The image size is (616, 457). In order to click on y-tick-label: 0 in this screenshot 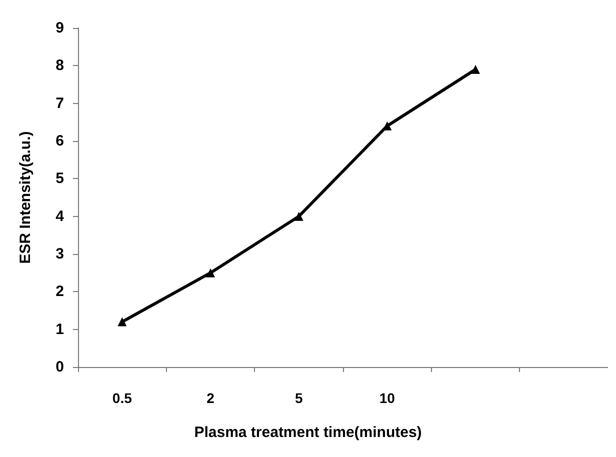, I will do `click(60, 367)`.